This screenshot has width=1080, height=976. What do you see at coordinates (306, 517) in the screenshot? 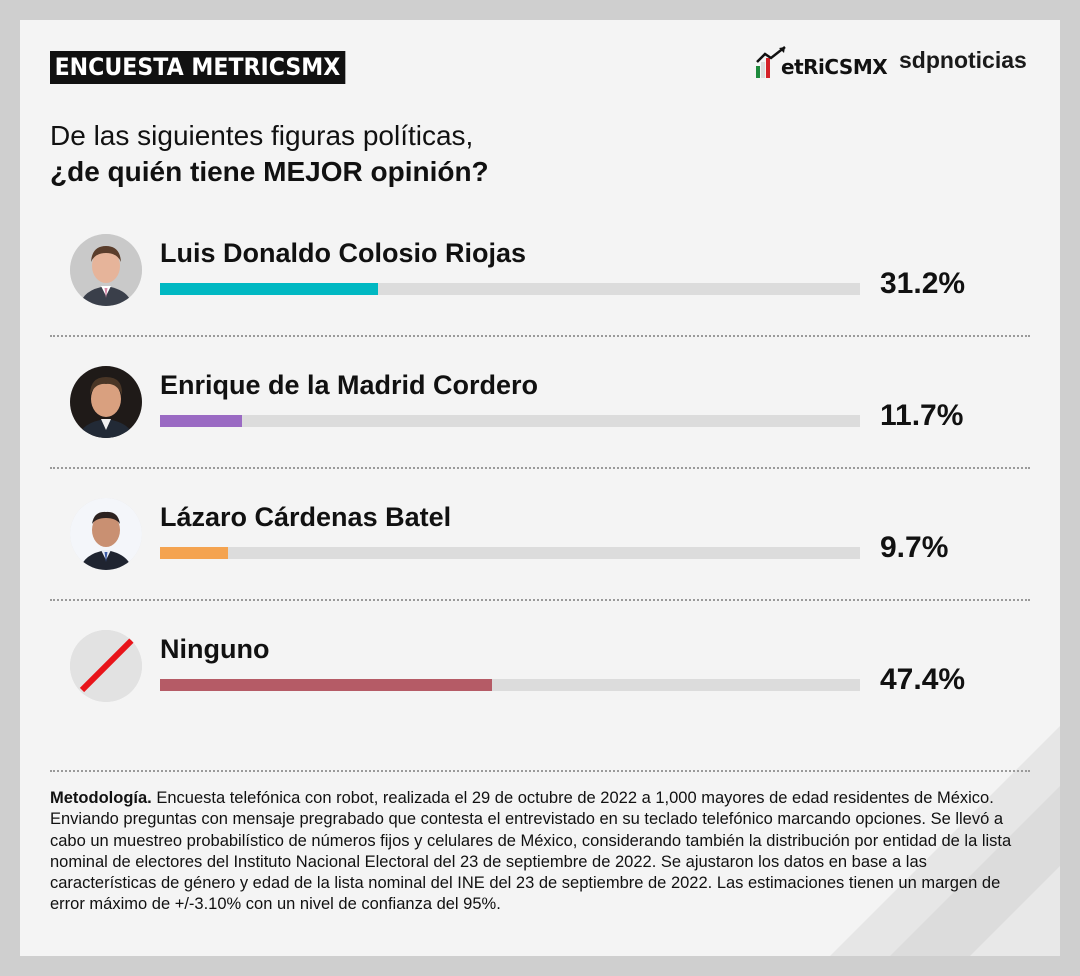
I see `candidate-name: Lázaro Cárdenas Batel` at bounding box center [306, 517].